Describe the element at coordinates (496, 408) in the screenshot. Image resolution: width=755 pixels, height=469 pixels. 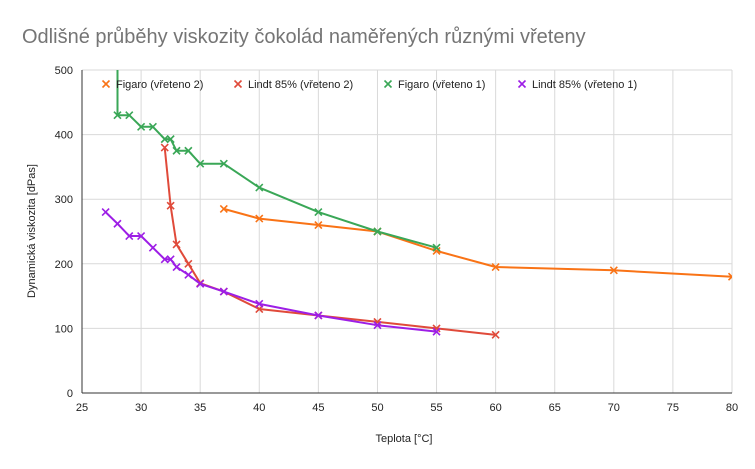
I see `x-tick-label: 60` at that location.